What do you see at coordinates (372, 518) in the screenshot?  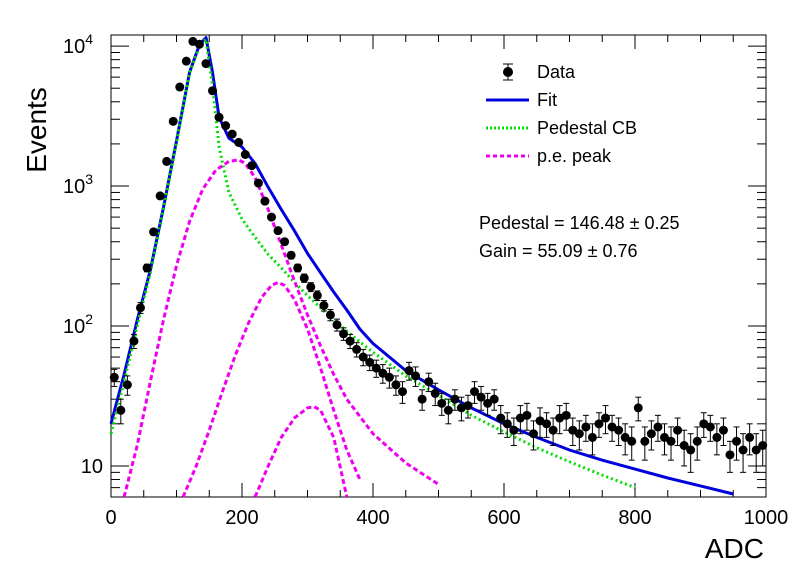 I see `x-tick-label: 400` at bounding box center [372, 518].